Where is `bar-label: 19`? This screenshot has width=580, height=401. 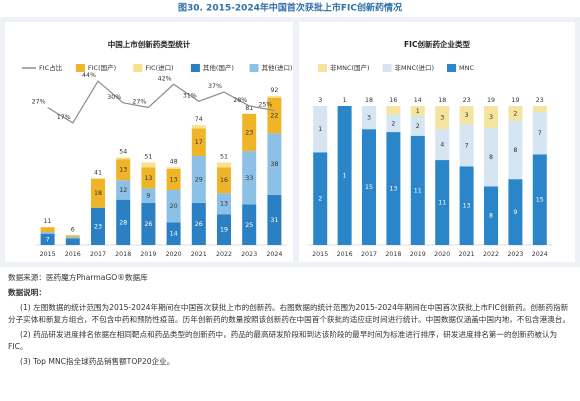
bar-label: 19 is located at coordinates (224, 230).